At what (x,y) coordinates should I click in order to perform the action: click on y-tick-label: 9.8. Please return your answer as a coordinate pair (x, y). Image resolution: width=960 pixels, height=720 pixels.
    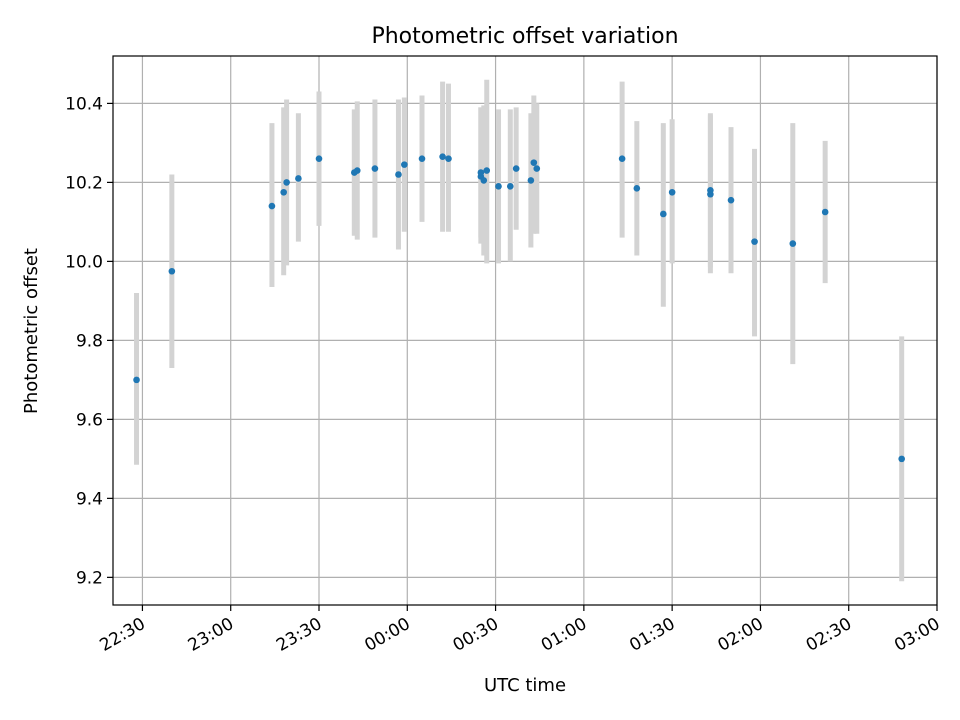
    Looking at the image, I should click on (89, 341).